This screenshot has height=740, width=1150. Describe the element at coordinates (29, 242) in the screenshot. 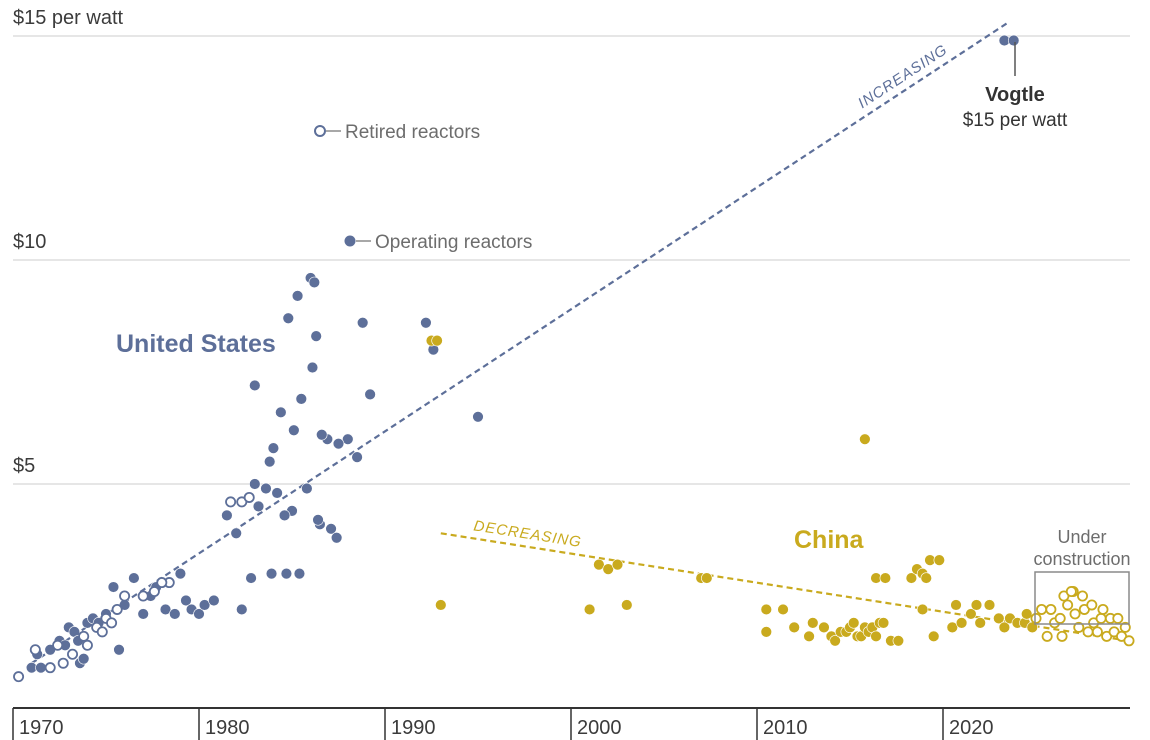

I see `y-tick-label: $10` at that location.